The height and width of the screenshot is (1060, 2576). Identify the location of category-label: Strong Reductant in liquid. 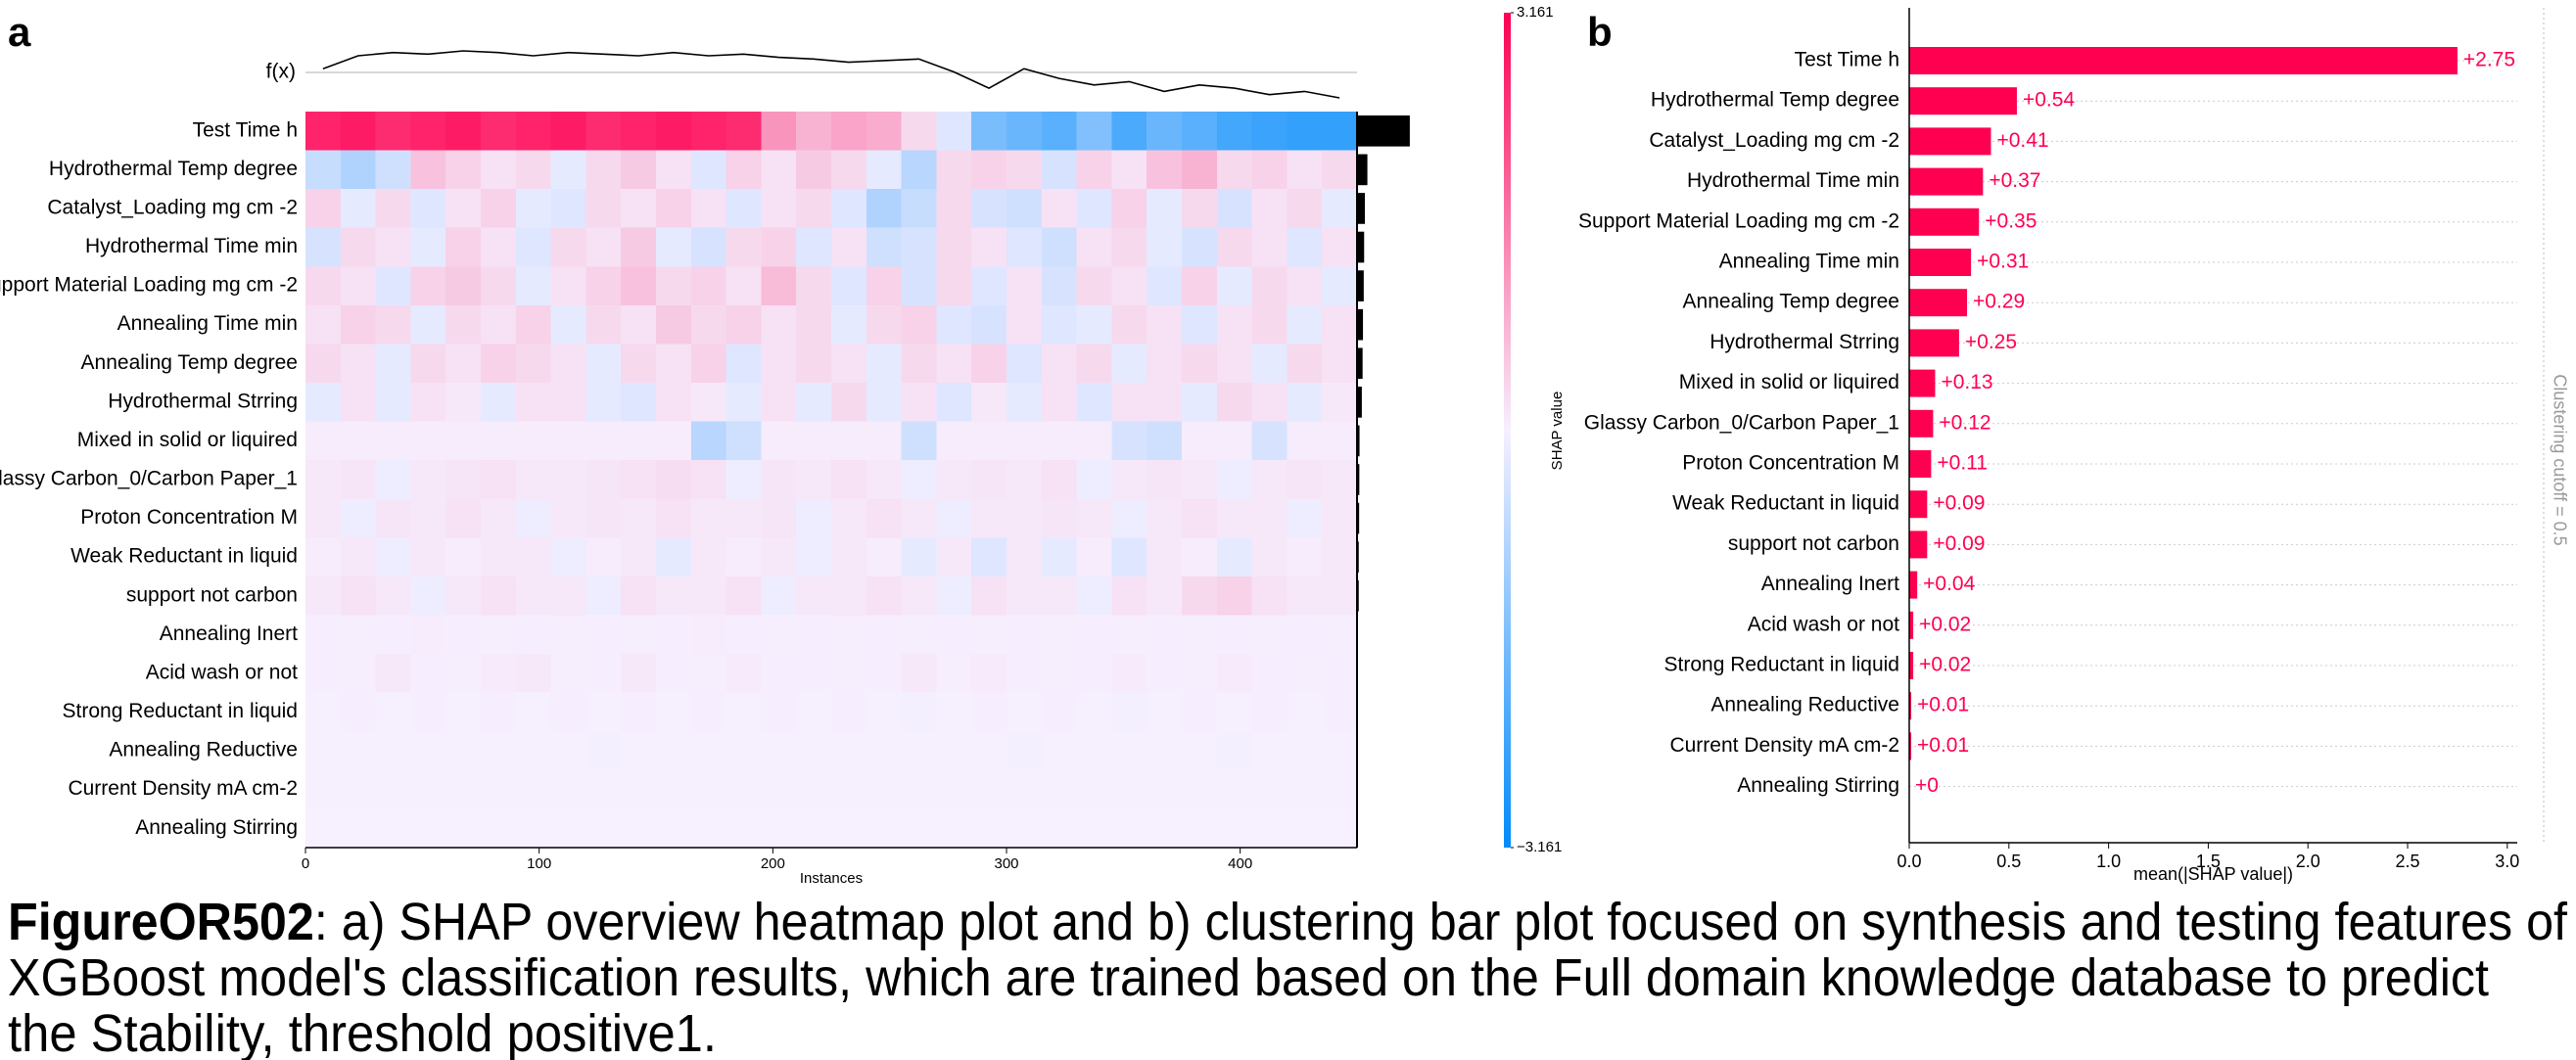
(1782, 665).